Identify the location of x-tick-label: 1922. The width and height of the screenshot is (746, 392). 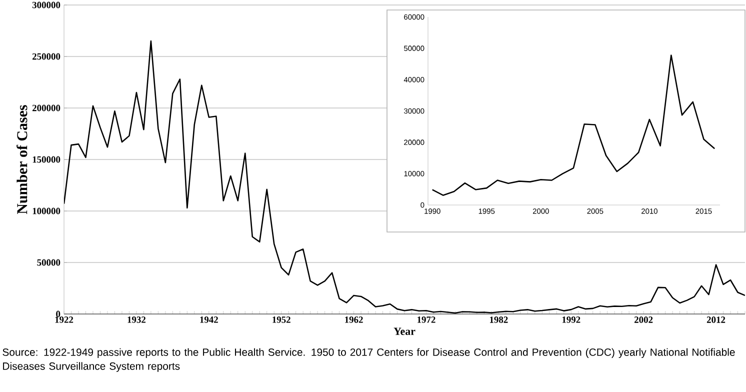
(64, 319).